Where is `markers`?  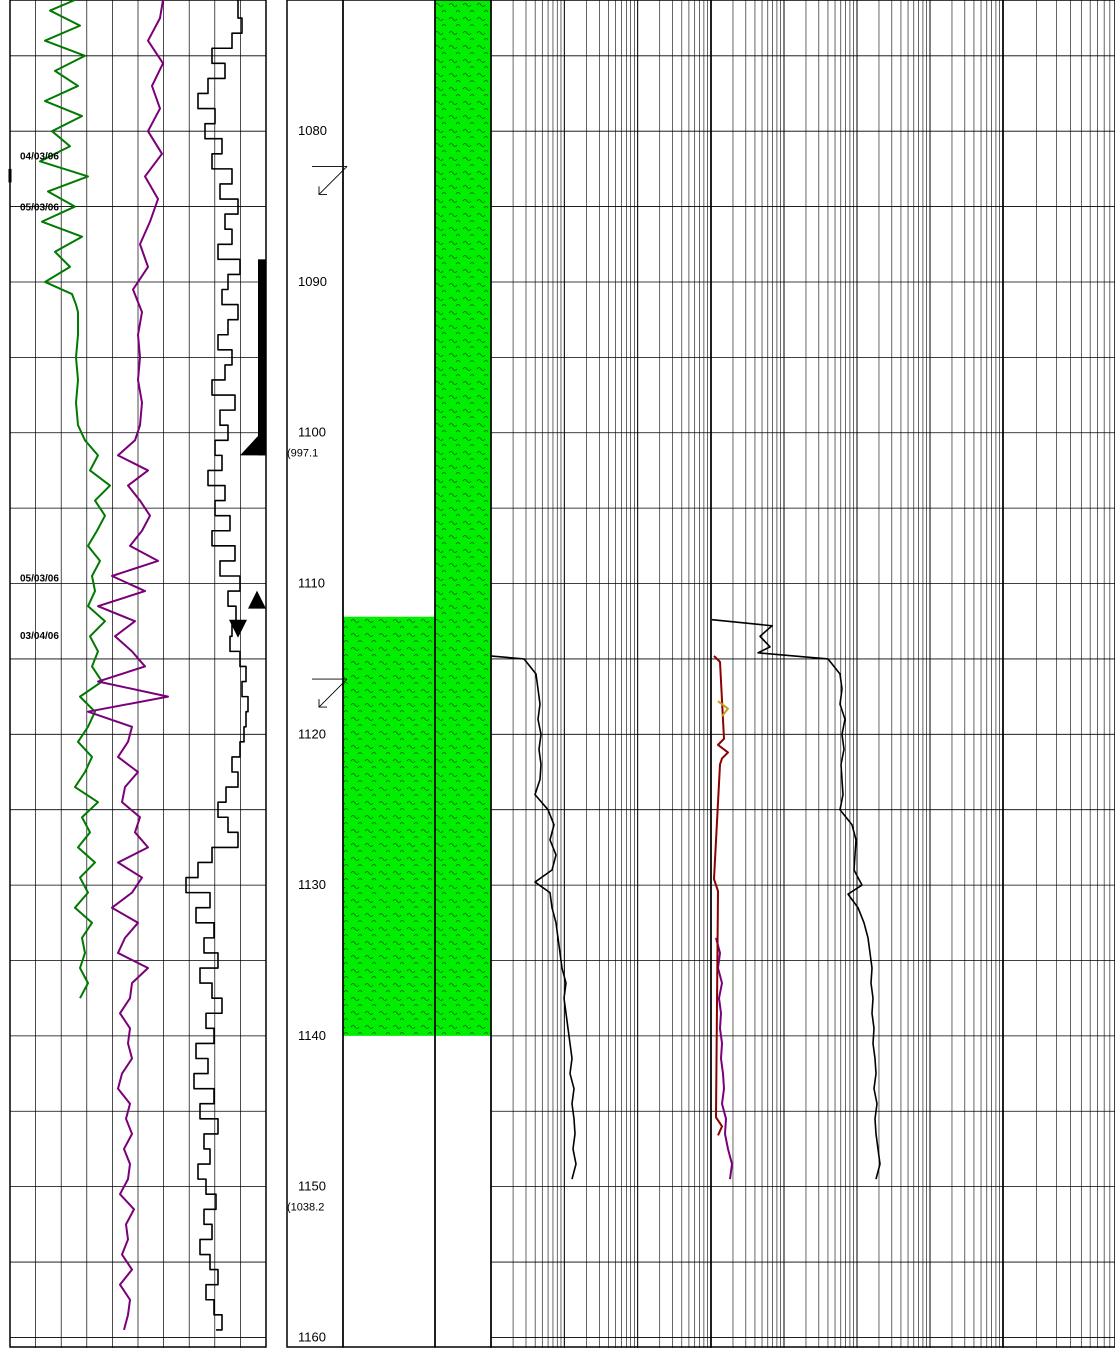 markers is located at coordinates (178, 436).